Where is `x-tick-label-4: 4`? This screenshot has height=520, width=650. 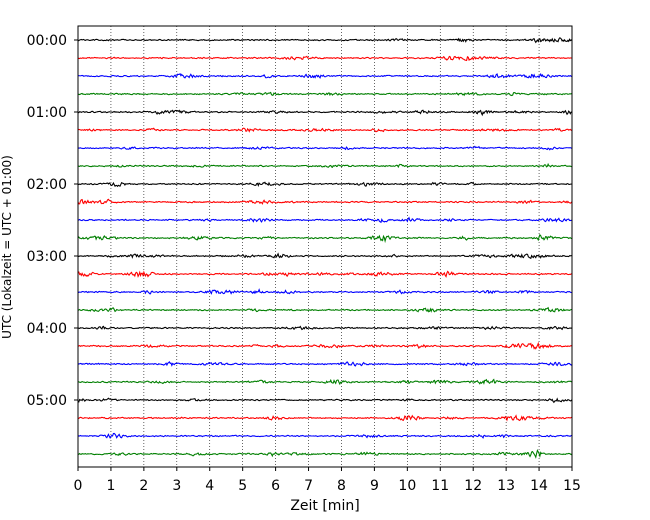
x-tick-label-4: 4 is located at coordinates (209, 486).